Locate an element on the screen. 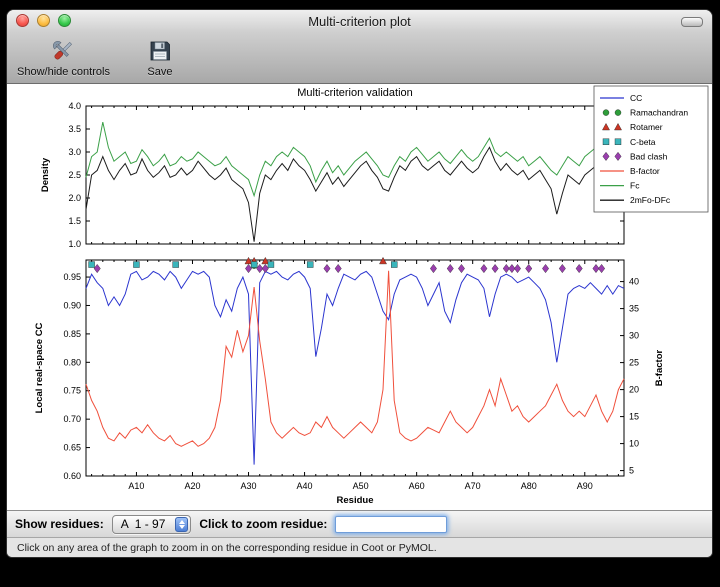 Image resolution: width=720 pixels, height=587 pixels. zoom-residue-input is located at coordinates (391, 524).